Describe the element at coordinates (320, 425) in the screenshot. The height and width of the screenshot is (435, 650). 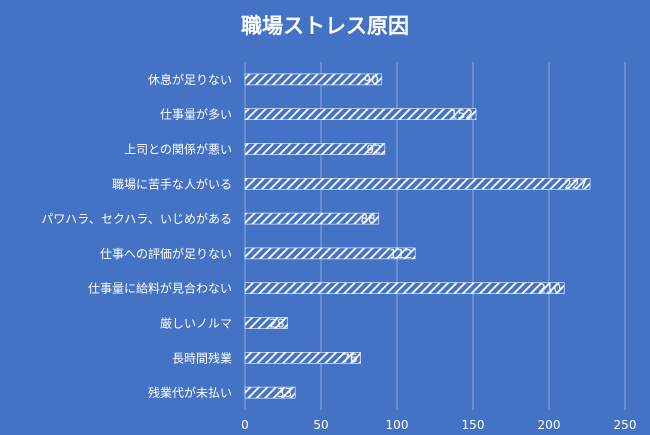
I see `x-tick-label: 50` at that location.